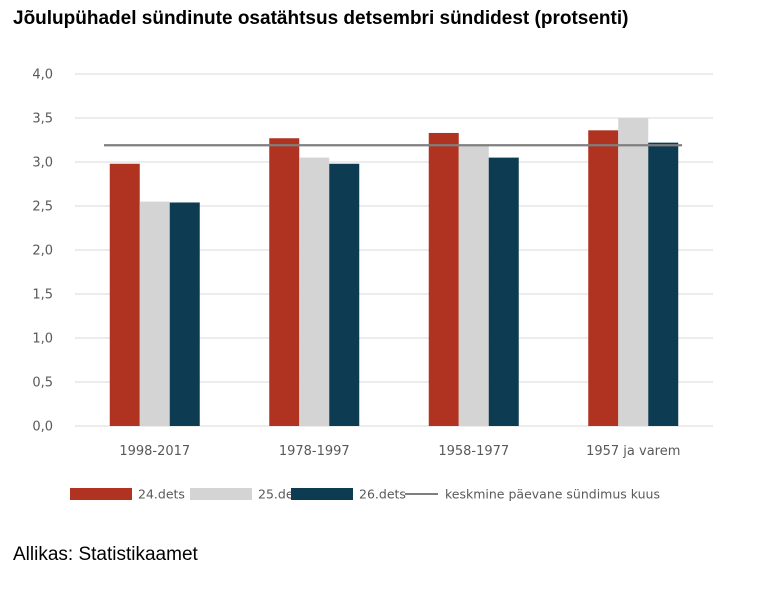  Describe the element at coordinates (42, 207) in the screenshot. I see `y-tick-label: 2,5` at that location.